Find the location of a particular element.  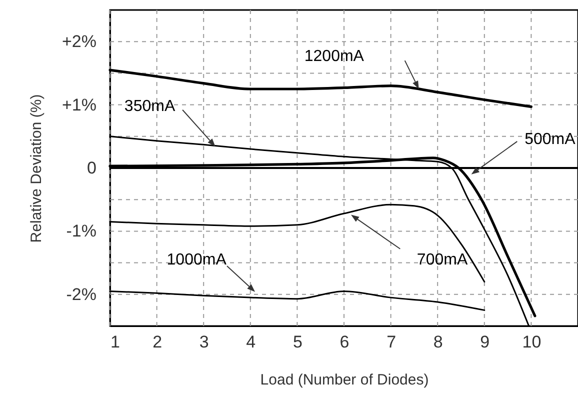

x-tick-label: 9 is located at coordinates (485, 342).